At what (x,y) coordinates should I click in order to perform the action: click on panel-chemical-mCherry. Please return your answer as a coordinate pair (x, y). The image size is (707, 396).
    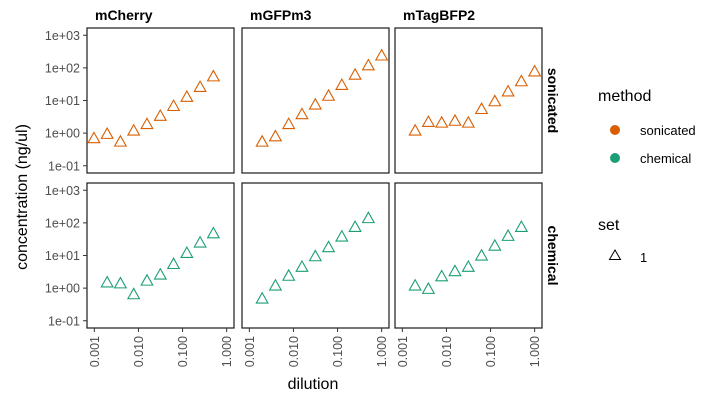
    Looking at the image, I should click on (160, 255).